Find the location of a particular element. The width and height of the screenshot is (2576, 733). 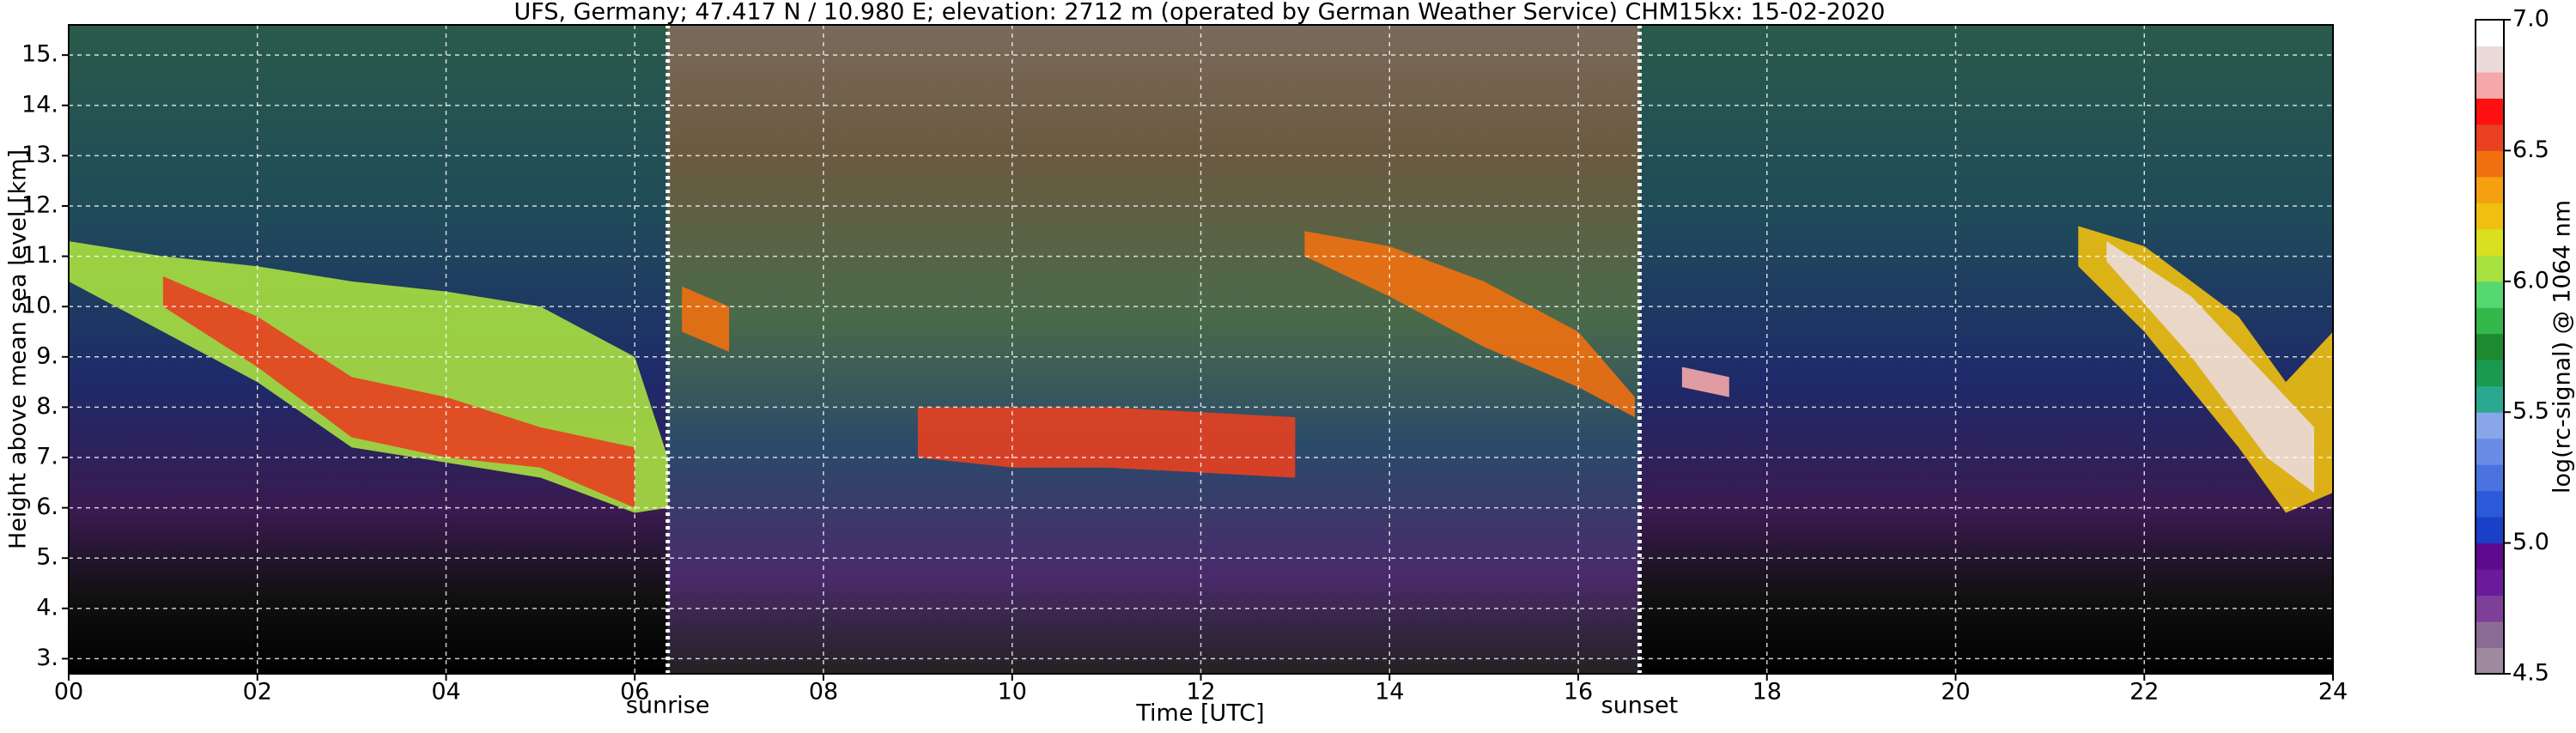

y-tick-label: 10. is located at coordinates (40, 306).